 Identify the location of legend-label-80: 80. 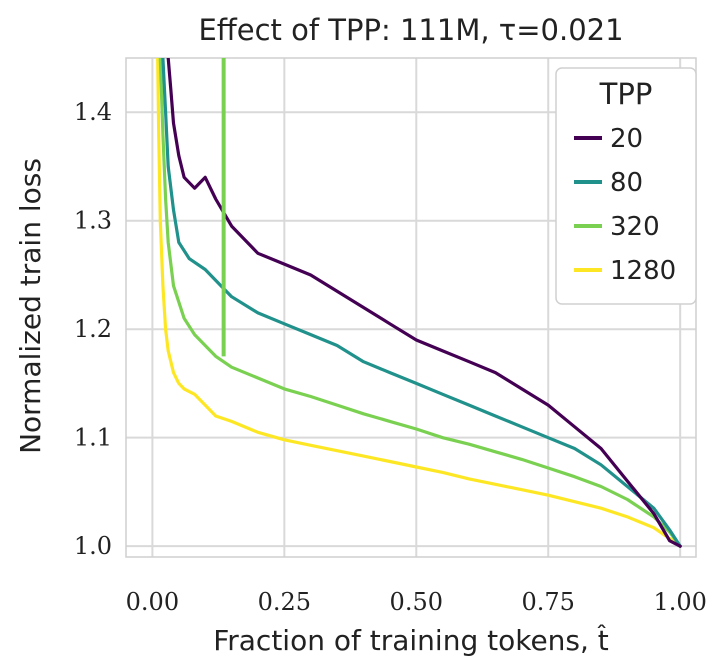
(626, 183).